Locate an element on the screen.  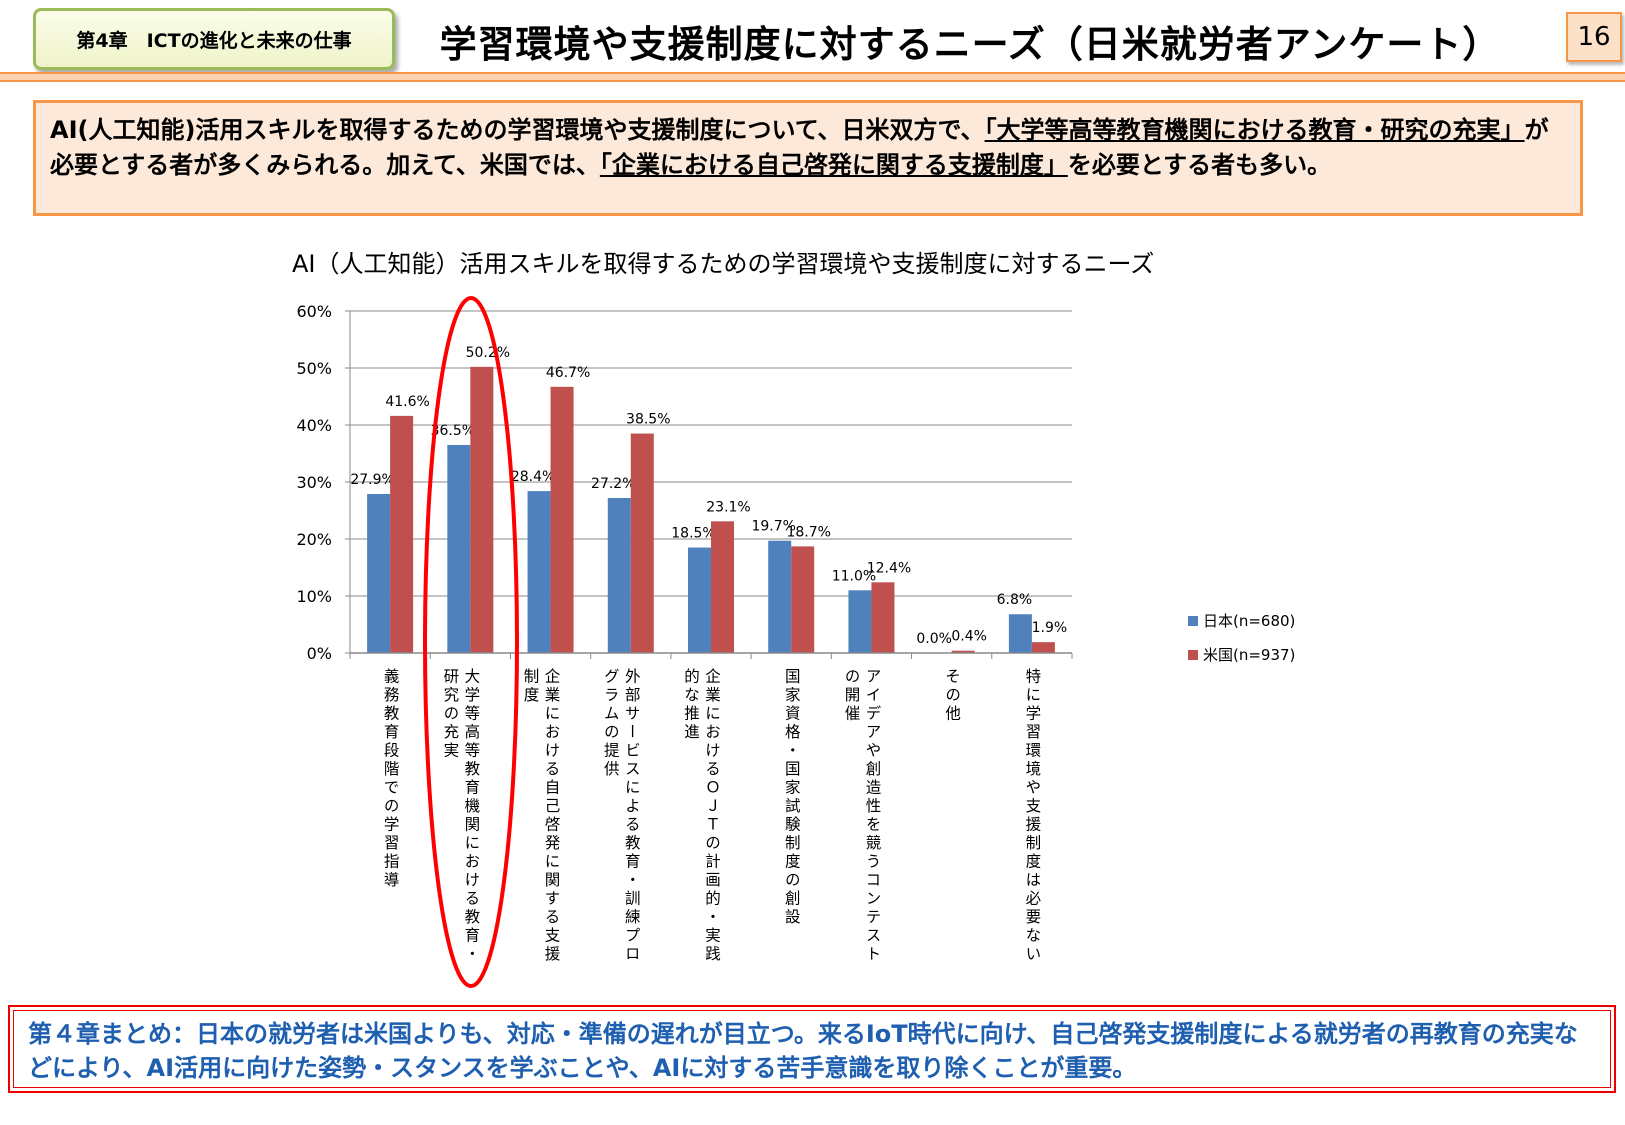
category-label-line: 大学等高等教育機関における教育・ is located at coordinates (471, 816).